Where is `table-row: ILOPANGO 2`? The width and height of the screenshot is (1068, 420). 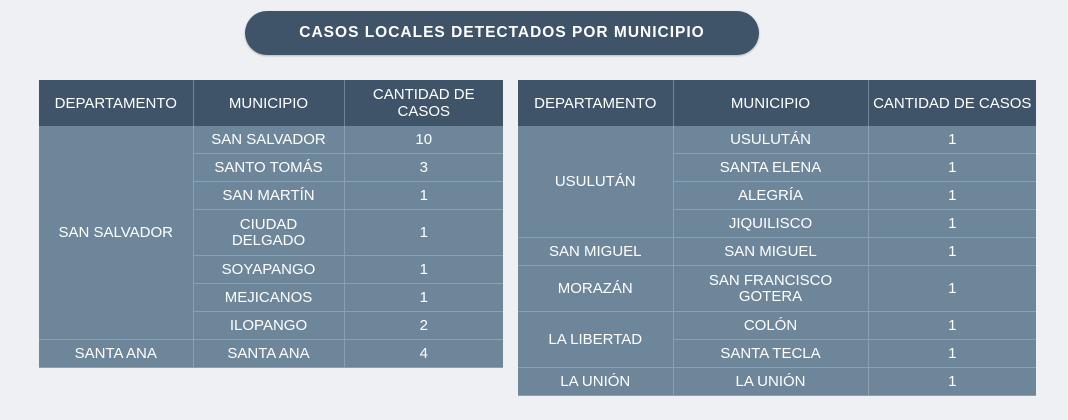
table-row: ILOPANGO 2 is located at coordinates (271, 325).